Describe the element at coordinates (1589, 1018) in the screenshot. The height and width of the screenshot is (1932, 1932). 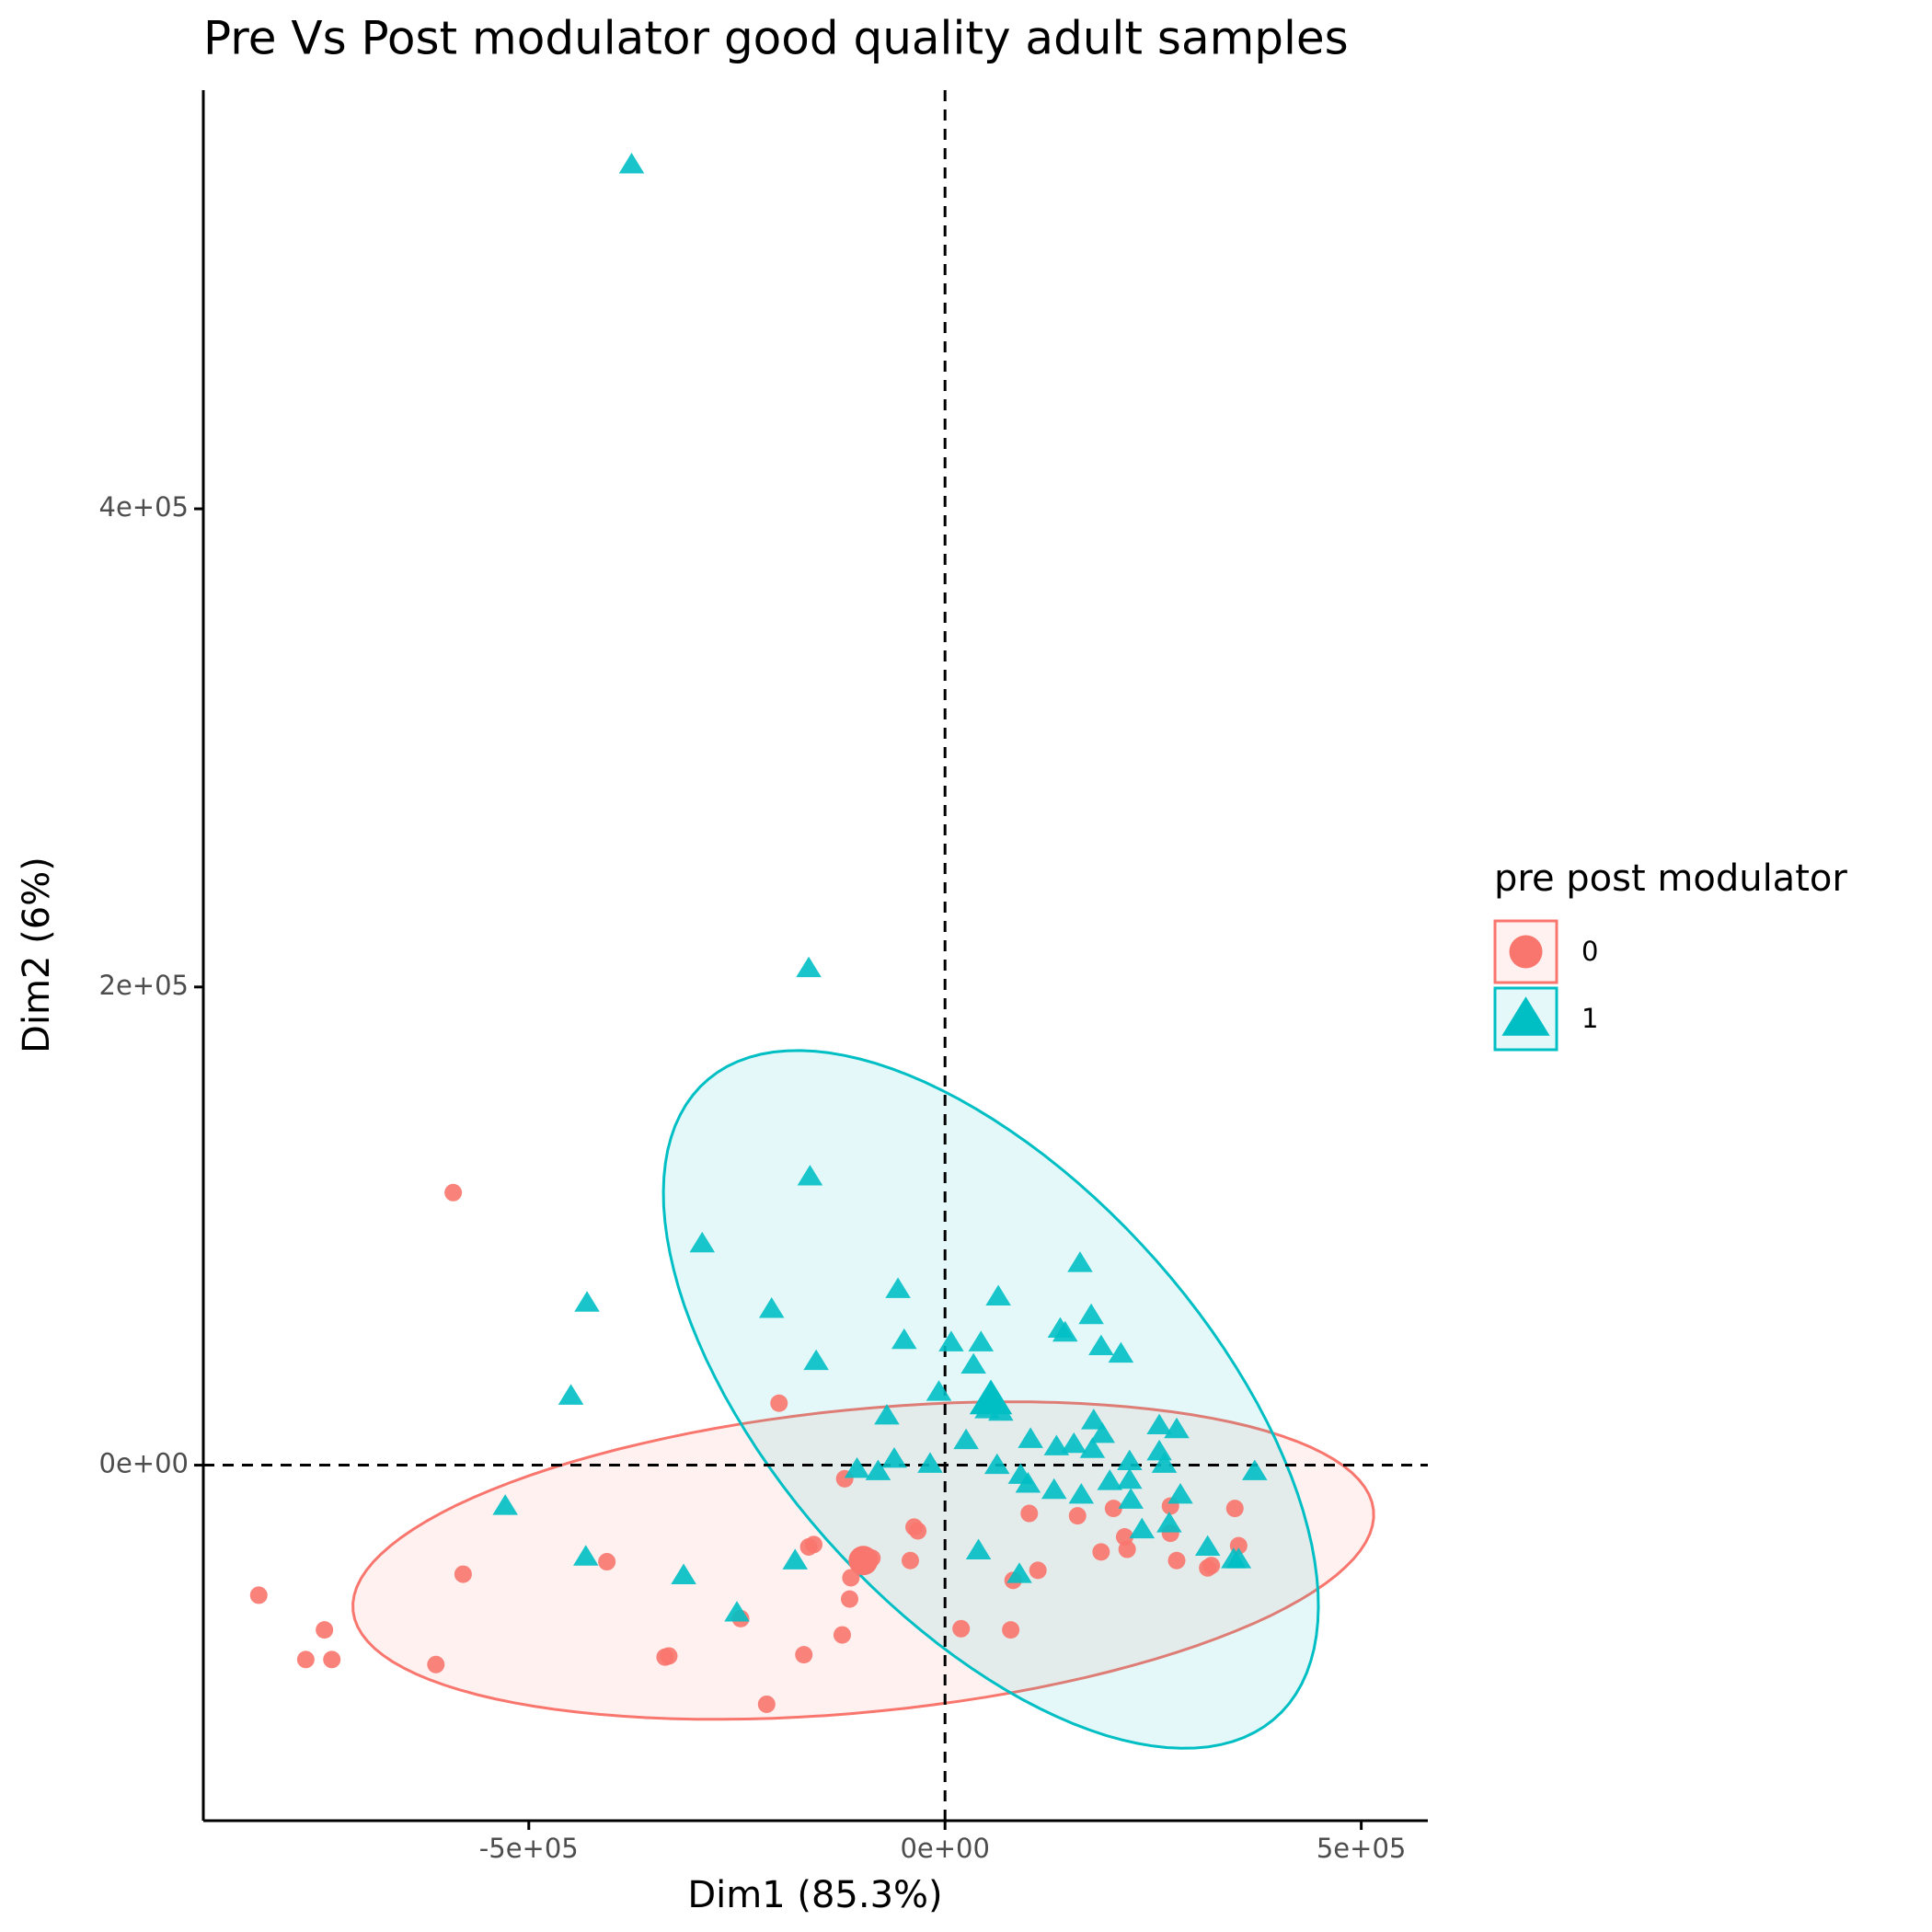
I see `legend-label: 1` at that location.